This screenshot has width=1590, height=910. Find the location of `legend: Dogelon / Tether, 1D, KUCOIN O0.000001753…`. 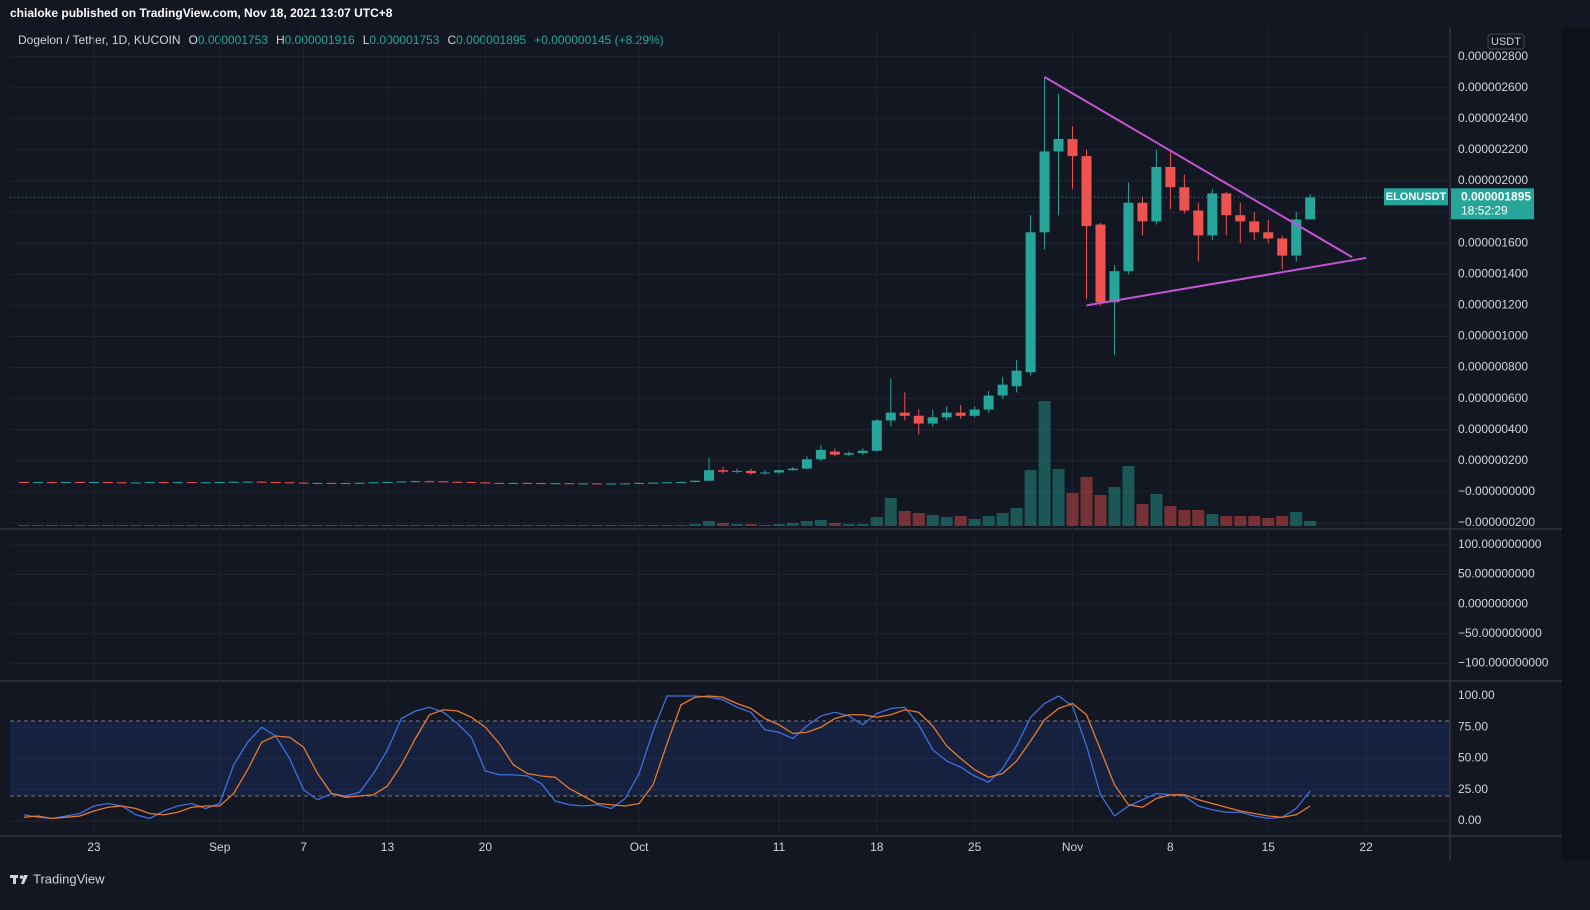

legend: Dogelon / Tether, 1D, KUCOIN O0.000001753… is located at coordinates (341, 40).